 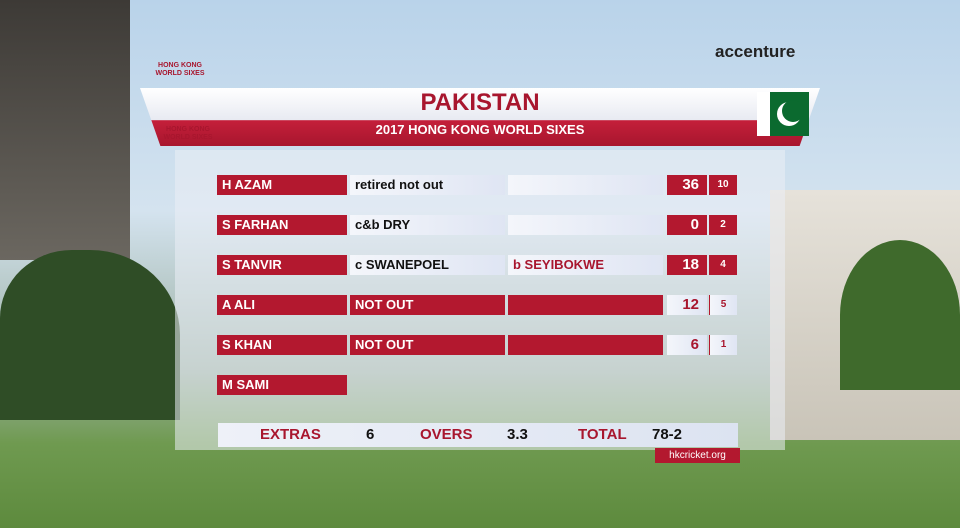 I want to click on runs: 6, so click(x=687, y=345).